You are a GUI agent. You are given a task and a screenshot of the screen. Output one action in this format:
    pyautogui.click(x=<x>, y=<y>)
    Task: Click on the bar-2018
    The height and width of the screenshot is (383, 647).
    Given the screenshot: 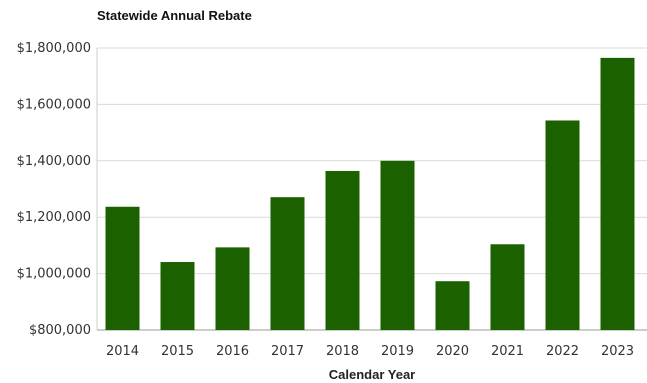 What is the action you would take?
    pyautogui.click(x=342, y=250)
    